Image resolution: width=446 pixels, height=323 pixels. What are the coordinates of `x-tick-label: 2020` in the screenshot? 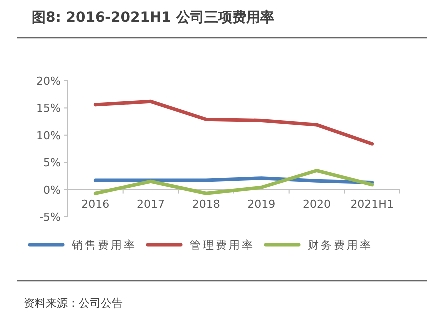 It's located at (317, 204).